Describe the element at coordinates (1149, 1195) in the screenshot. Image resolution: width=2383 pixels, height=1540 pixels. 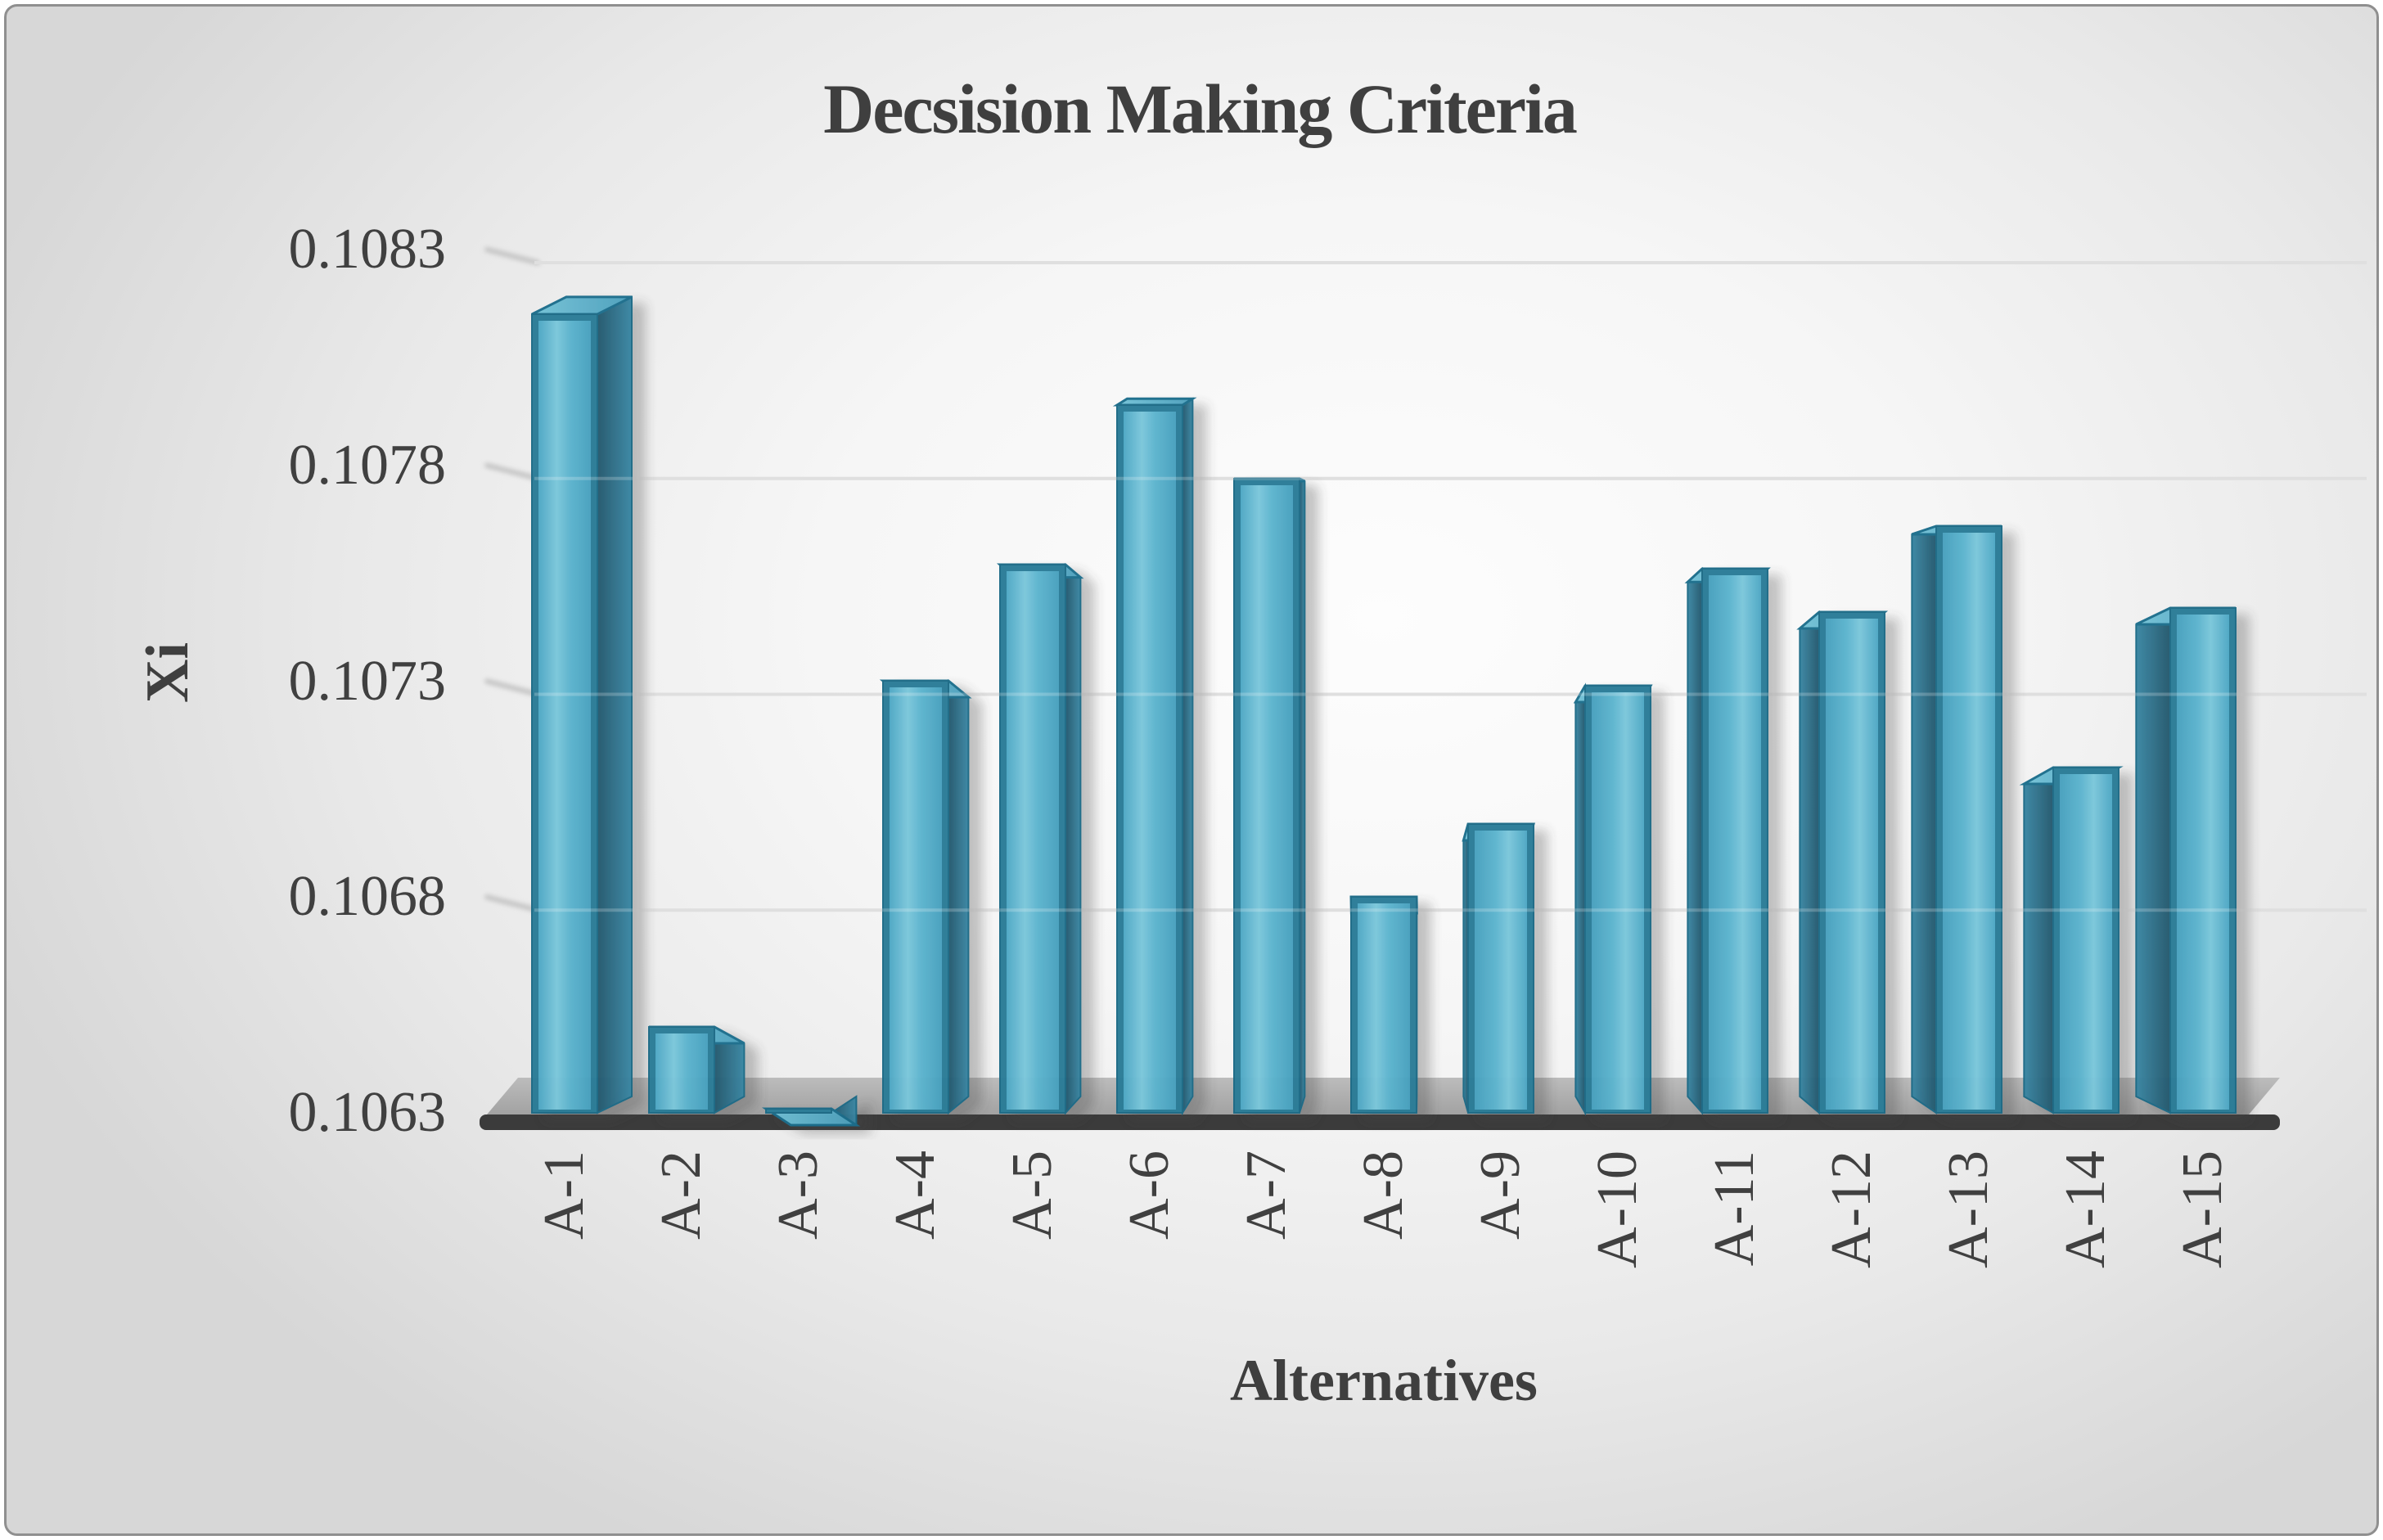
I see `x-category-label: A-6` at that location.